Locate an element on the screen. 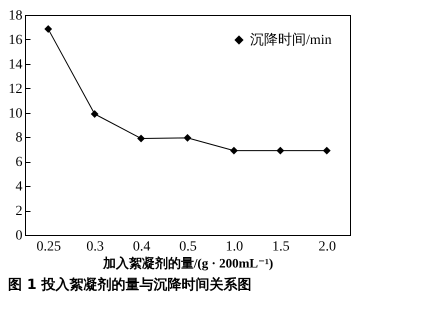 The width and height of the screenshot is (442, 329). x-tick-label: 0.5 is located at coordinates (188, 247).